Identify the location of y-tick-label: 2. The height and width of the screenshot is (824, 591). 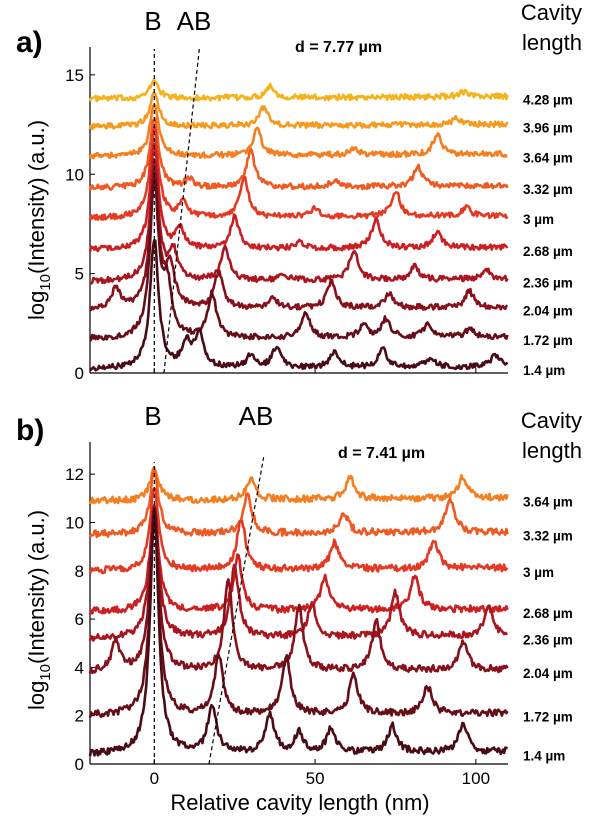
(79, 716).